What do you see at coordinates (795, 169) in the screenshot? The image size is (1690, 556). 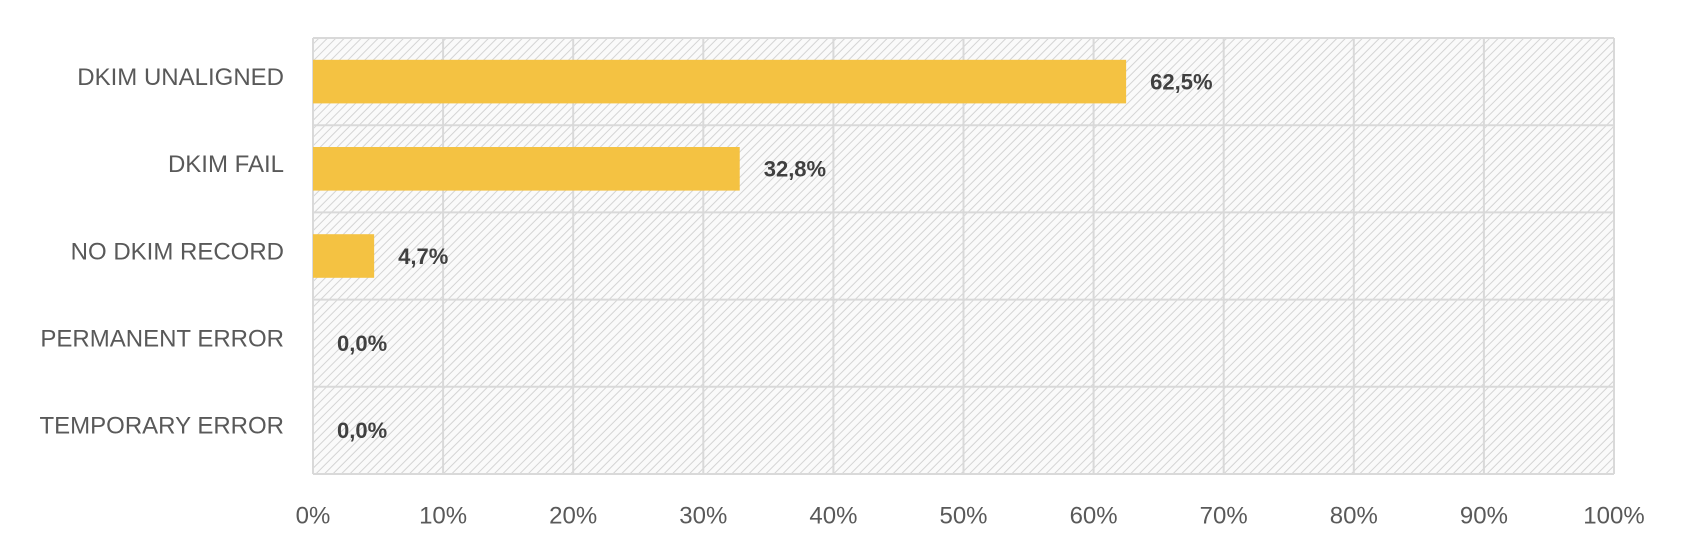 I see `value-label: 32,8%` at bounding box center [795, 169].